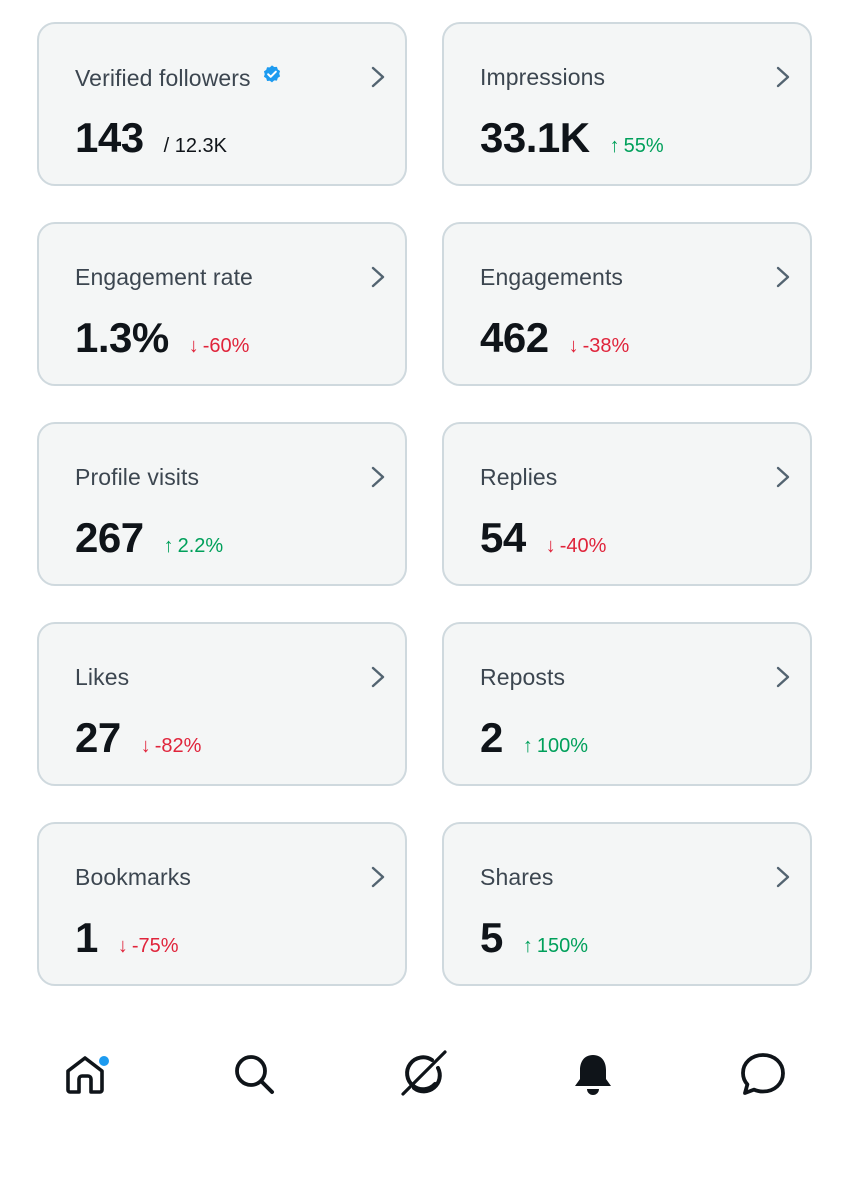  Describe the element at coordinates (491, 937) in the screenshot. I see `metric-value: 5` at that location.